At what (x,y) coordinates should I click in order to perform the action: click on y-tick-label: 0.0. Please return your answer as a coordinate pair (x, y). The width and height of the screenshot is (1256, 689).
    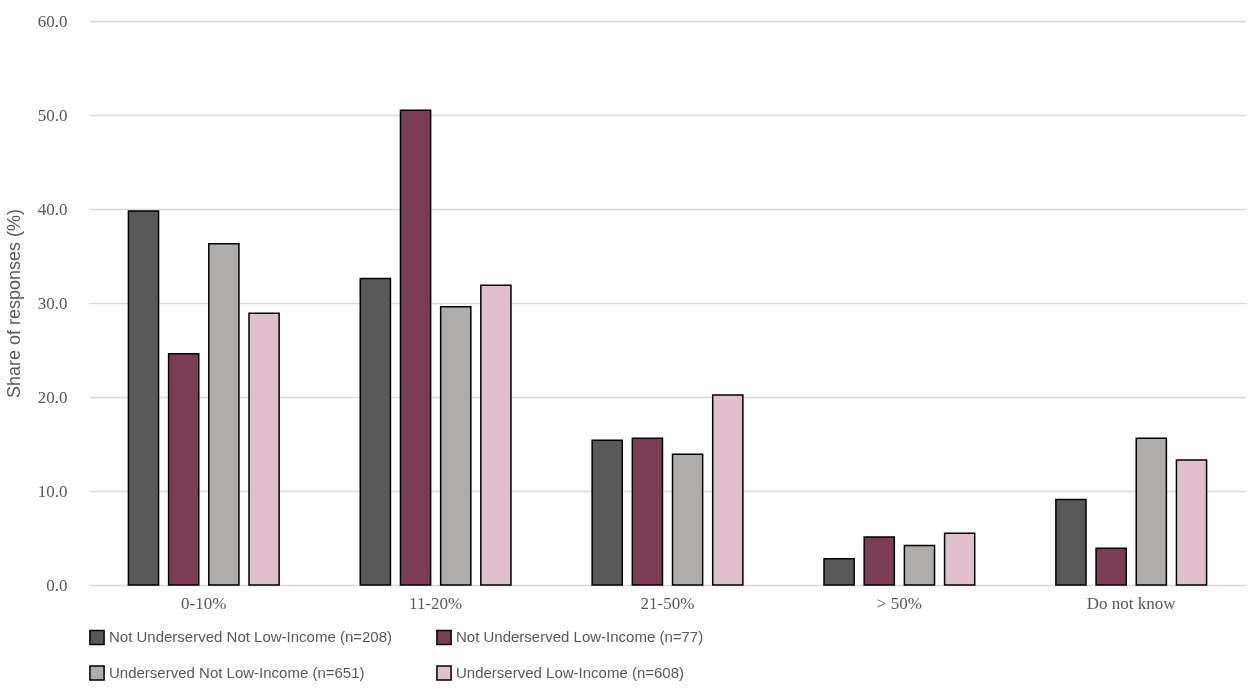
    Looking at the image, I should click on (57, 585).